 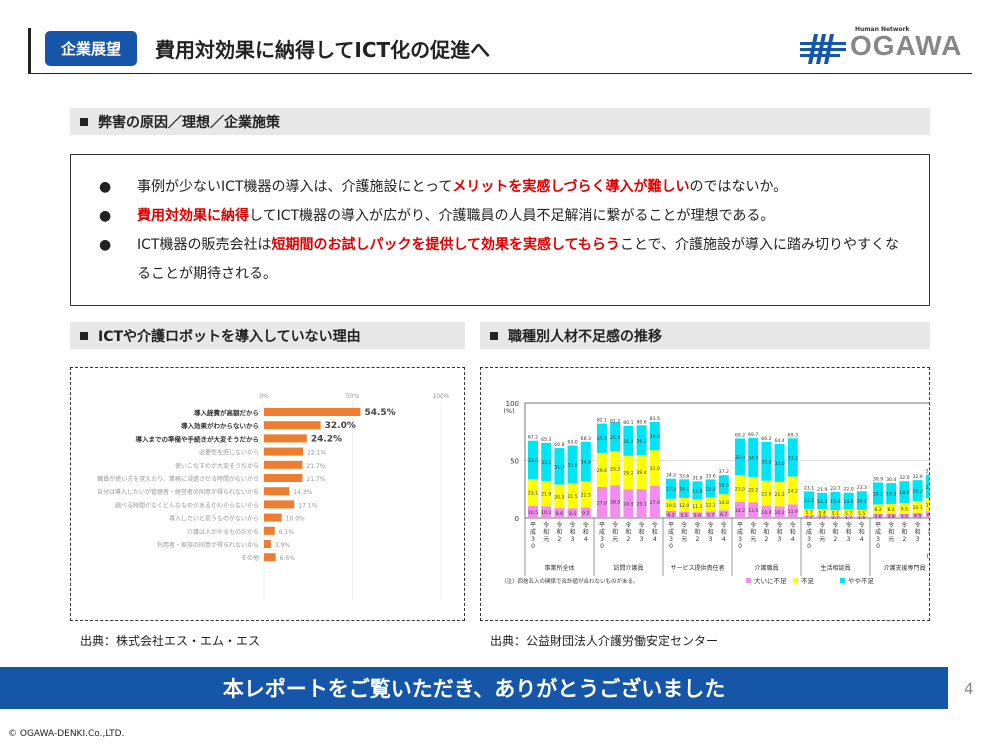 What do you see at coordinates (602, 471) in the screenshot?
I see `segment-label: 29.6` at bounding box center [602, 471].